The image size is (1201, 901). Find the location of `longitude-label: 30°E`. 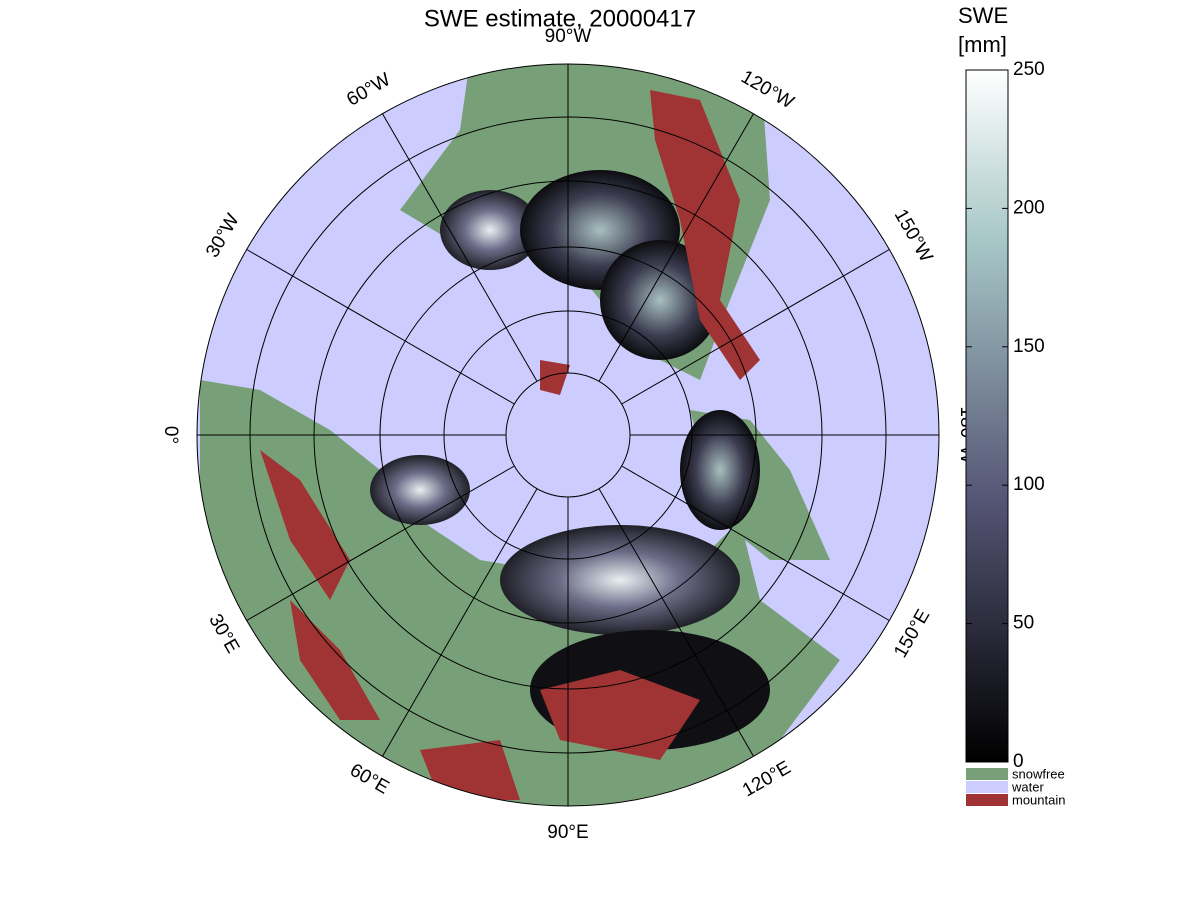

longitude-label: 30°E is located at coordinates (223, 634).